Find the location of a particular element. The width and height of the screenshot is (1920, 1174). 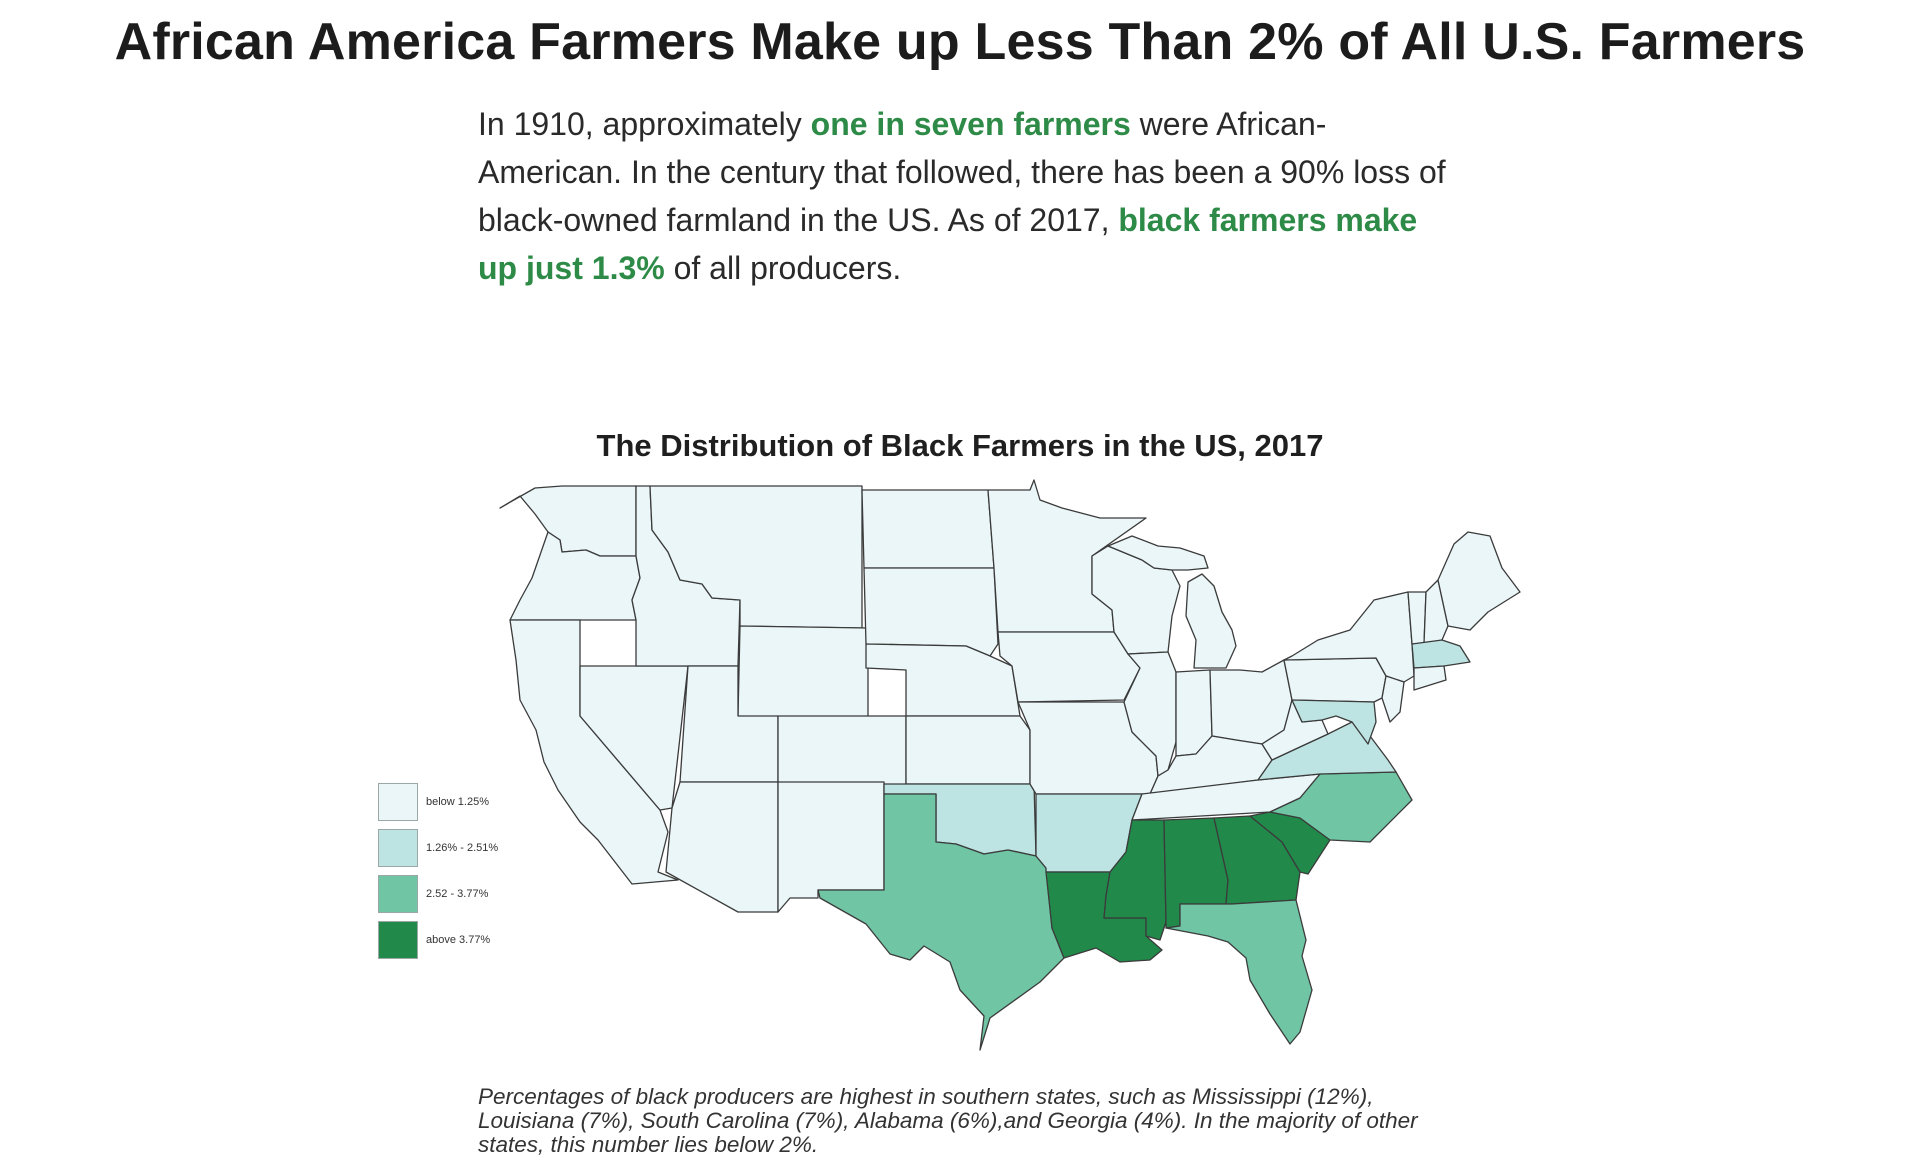

intro-text-3: of all producers. is located at coordinates (783, 268).